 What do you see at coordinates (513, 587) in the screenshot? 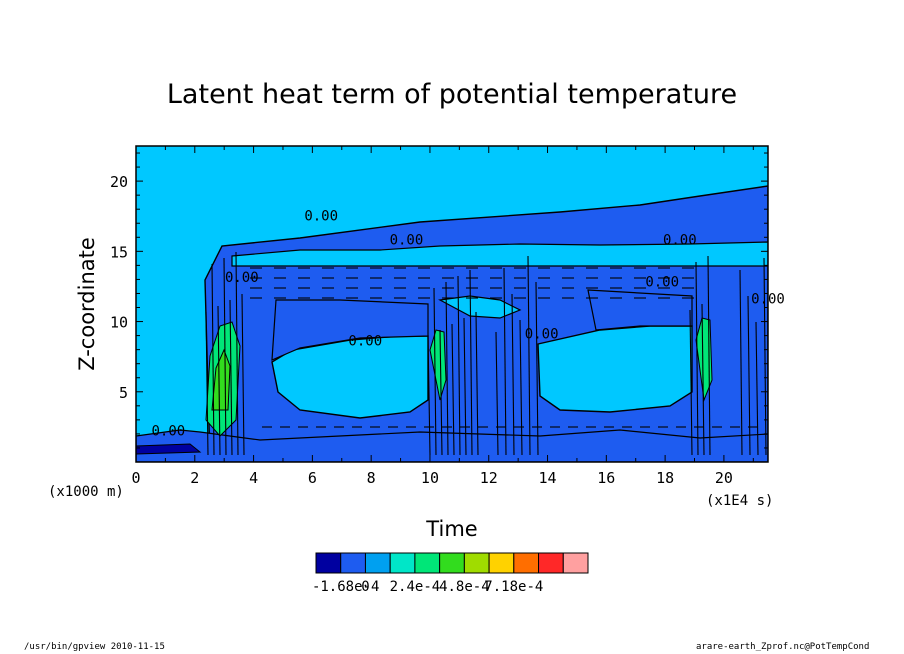
I see `colorbar-label: 7.18e-4` at bounding box center [513, 587].